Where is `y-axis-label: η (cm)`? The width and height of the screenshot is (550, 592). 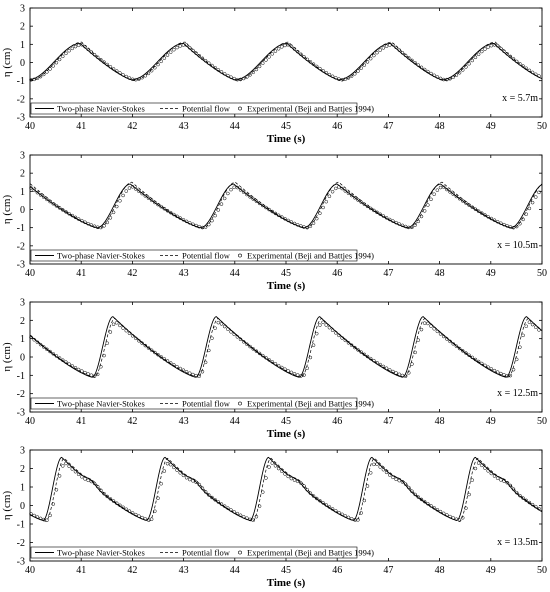
y-axis-label: η (cm) is located at coordinates (7, 63).